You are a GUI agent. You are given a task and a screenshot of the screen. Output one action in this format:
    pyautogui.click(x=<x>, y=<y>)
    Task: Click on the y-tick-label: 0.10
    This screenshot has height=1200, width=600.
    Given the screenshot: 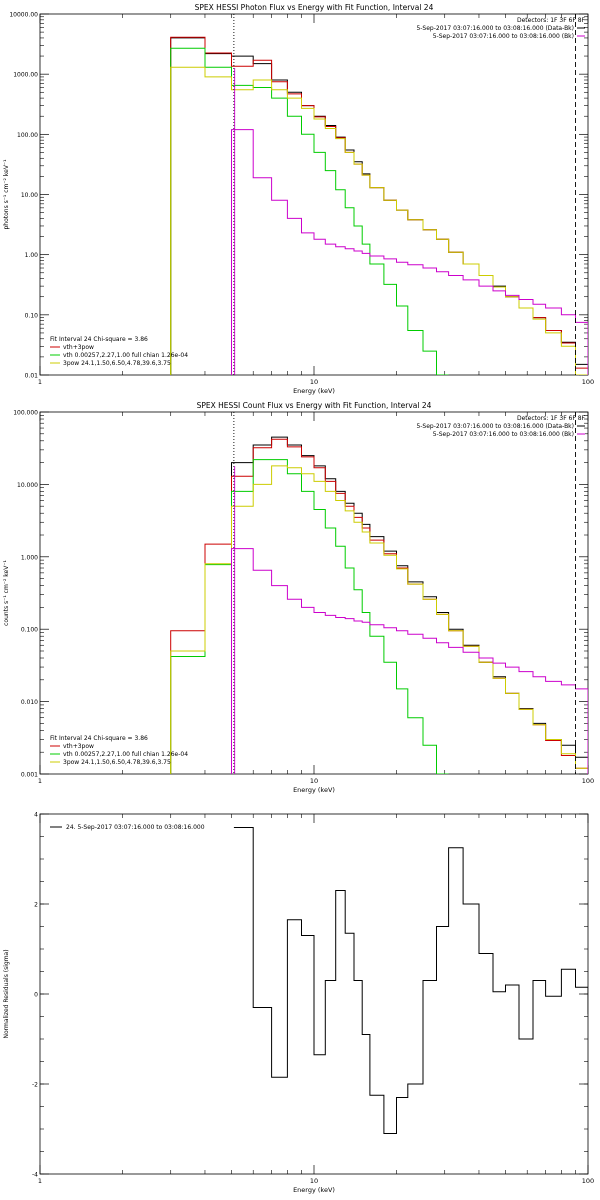 What is the action you would take?
    pyautogui.click(x=32, y=315)
    